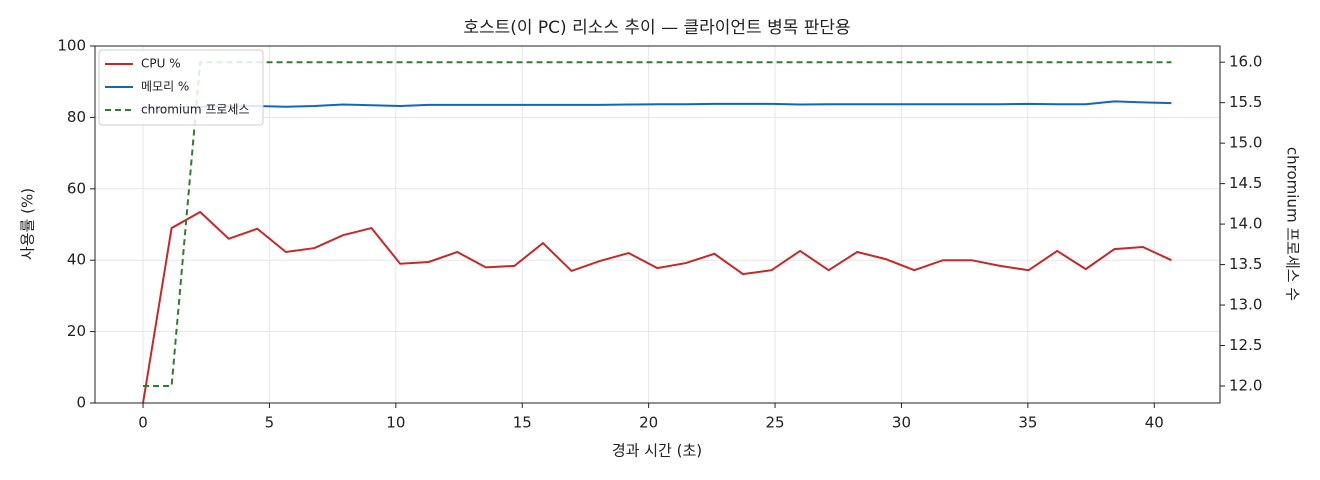  I want to click on y2-tick-label: 15.5, so click(1245, 102).